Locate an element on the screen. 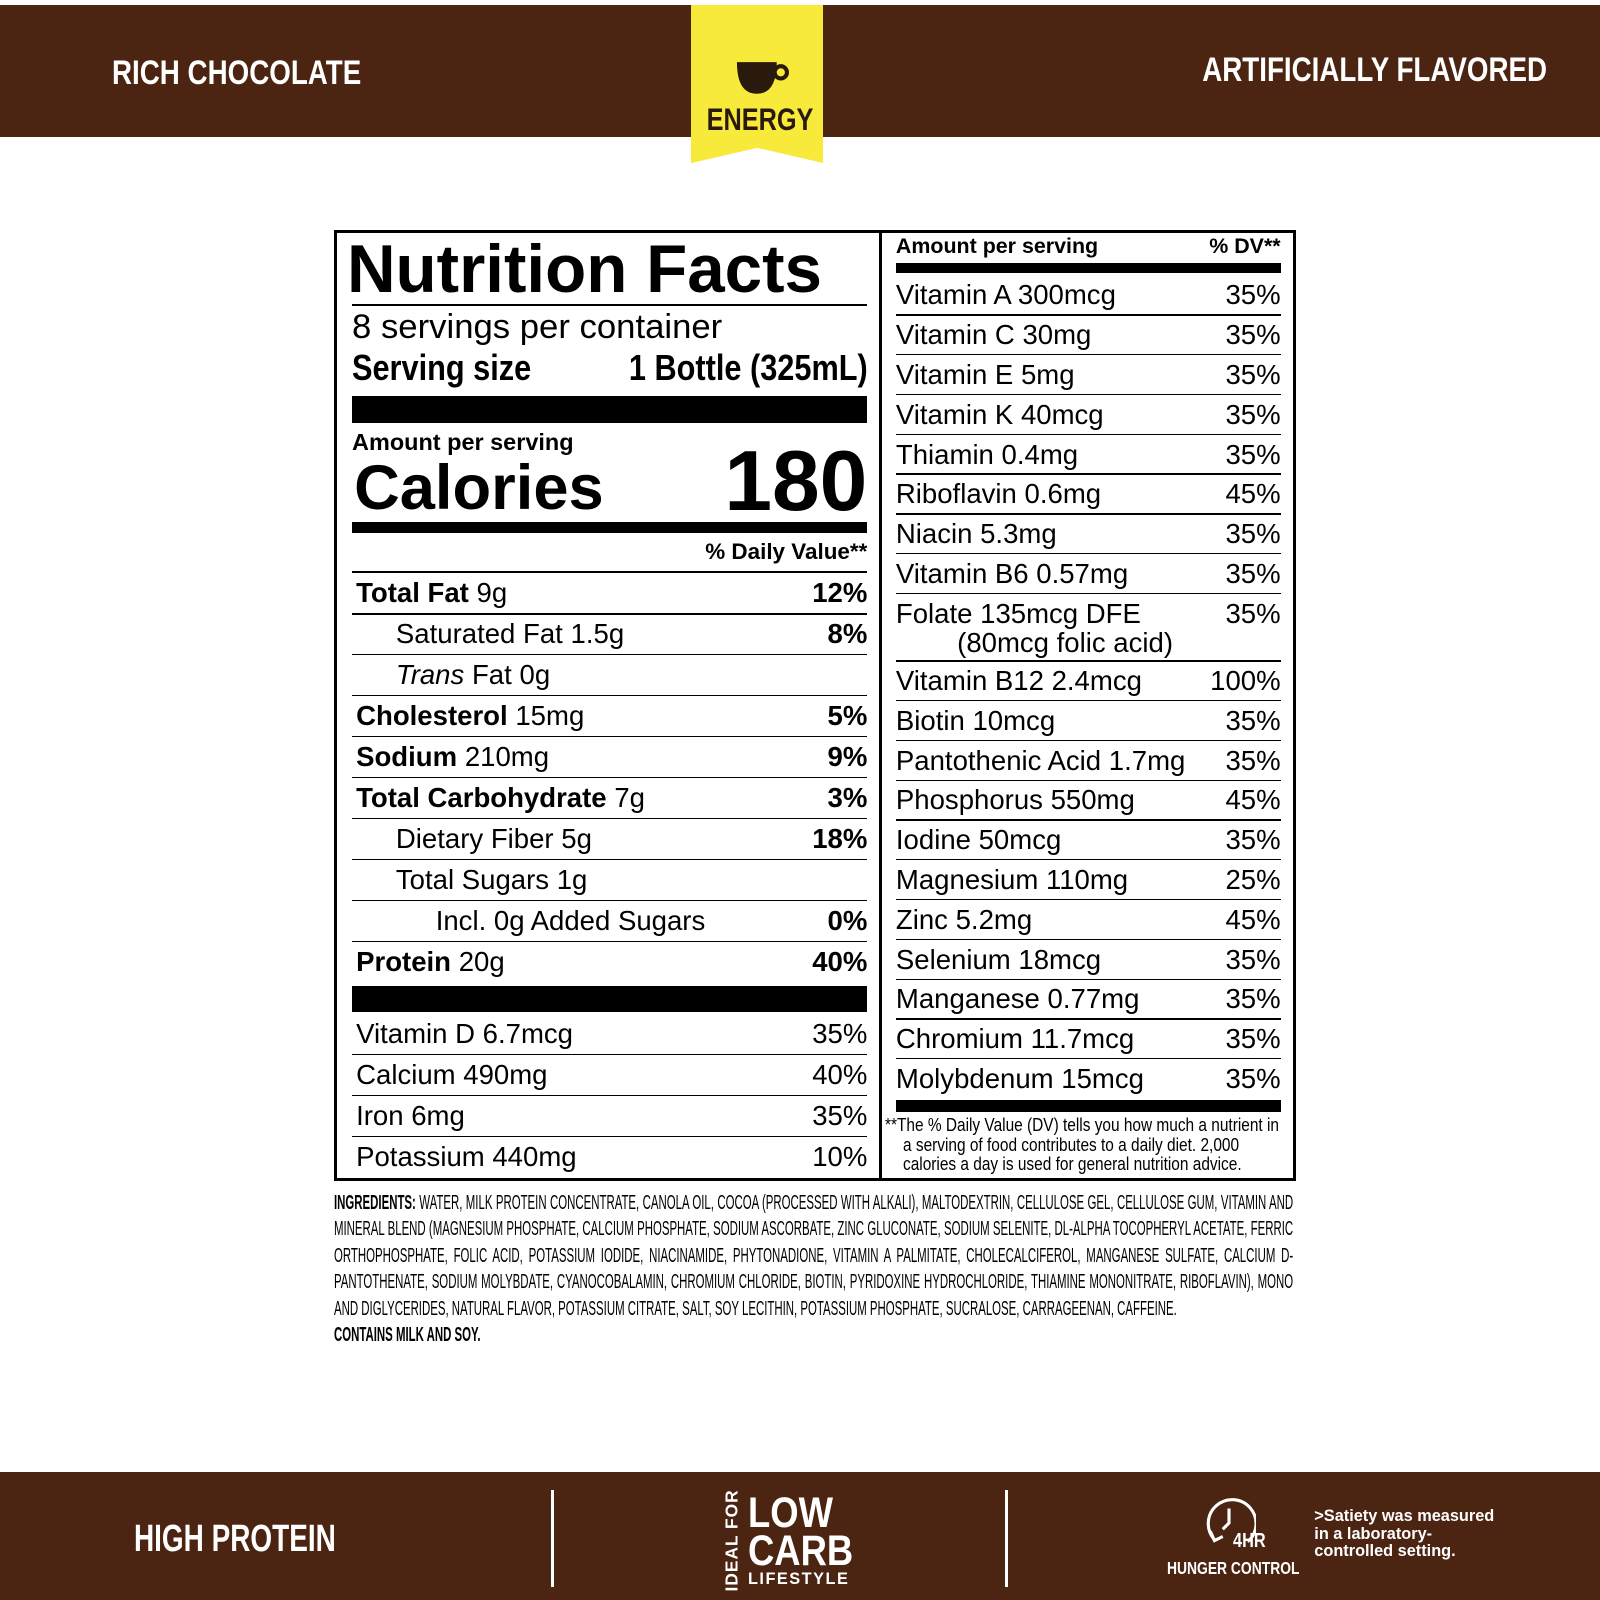 This screenshot has width=1600, height=1600. micronutrient-name: Vitamin E 5mg is located at coordinates (985, 374).